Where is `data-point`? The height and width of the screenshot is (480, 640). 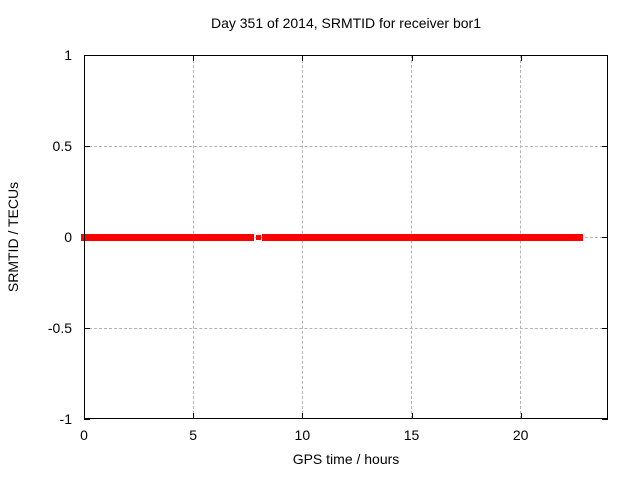 data-point is located at coordinates (259, 237).